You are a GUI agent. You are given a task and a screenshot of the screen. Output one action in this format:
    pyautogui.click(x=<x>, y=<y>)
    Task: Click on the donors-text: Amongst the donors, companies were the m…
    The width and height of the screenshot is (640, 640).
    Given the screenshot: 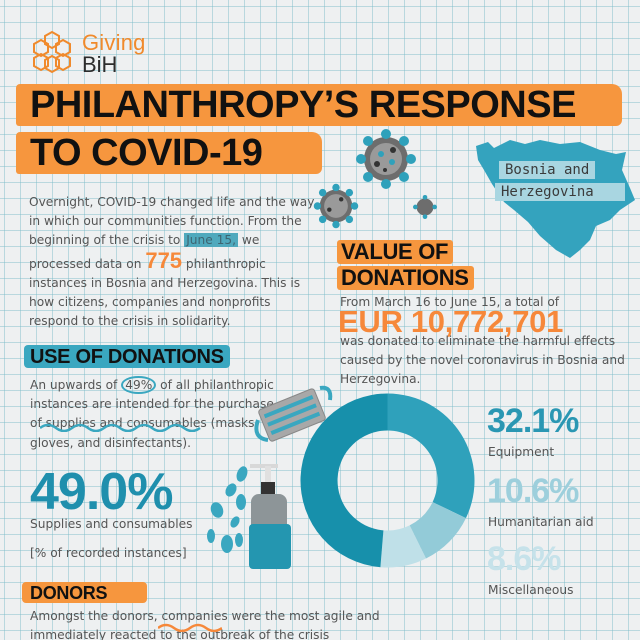 What is the action you would take?
    pyautogui.click(x=205, y=624)
    